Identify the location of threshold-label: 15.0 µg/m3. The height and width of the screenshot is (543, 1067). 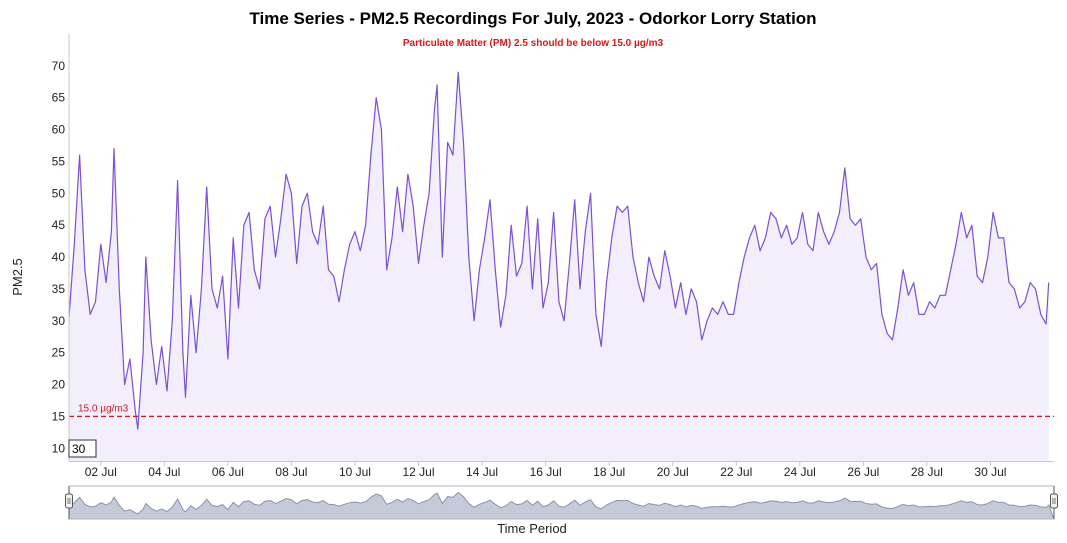
(103, 408).